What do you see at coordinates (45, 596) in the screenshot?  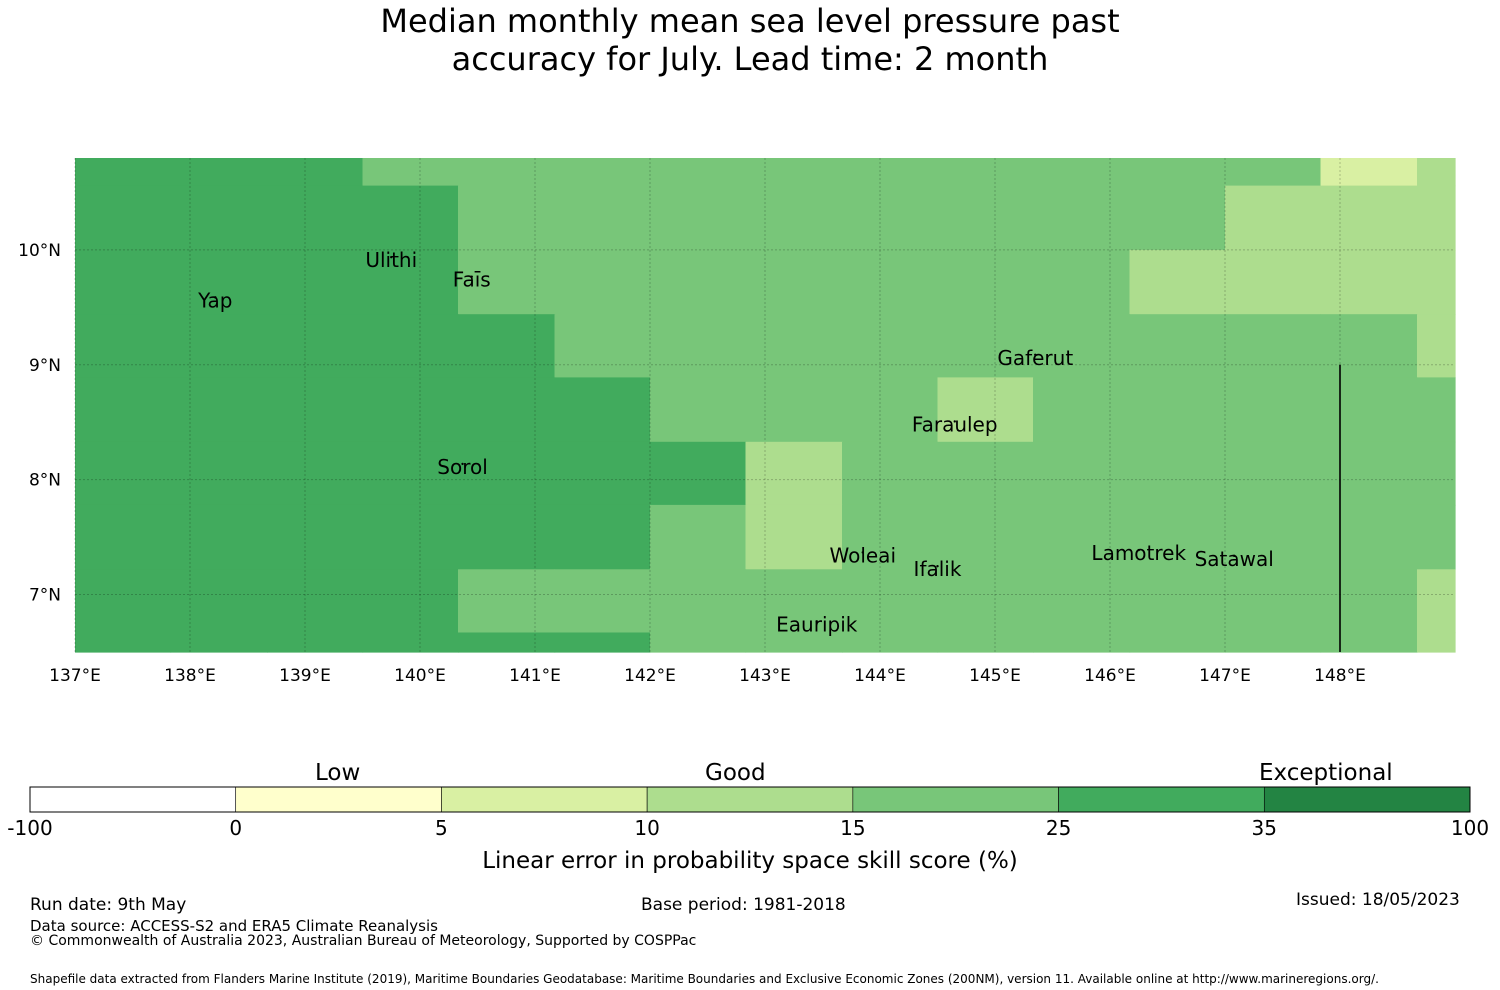 I see `y-tick-label: 7°N` at bounding box center [45, 596].